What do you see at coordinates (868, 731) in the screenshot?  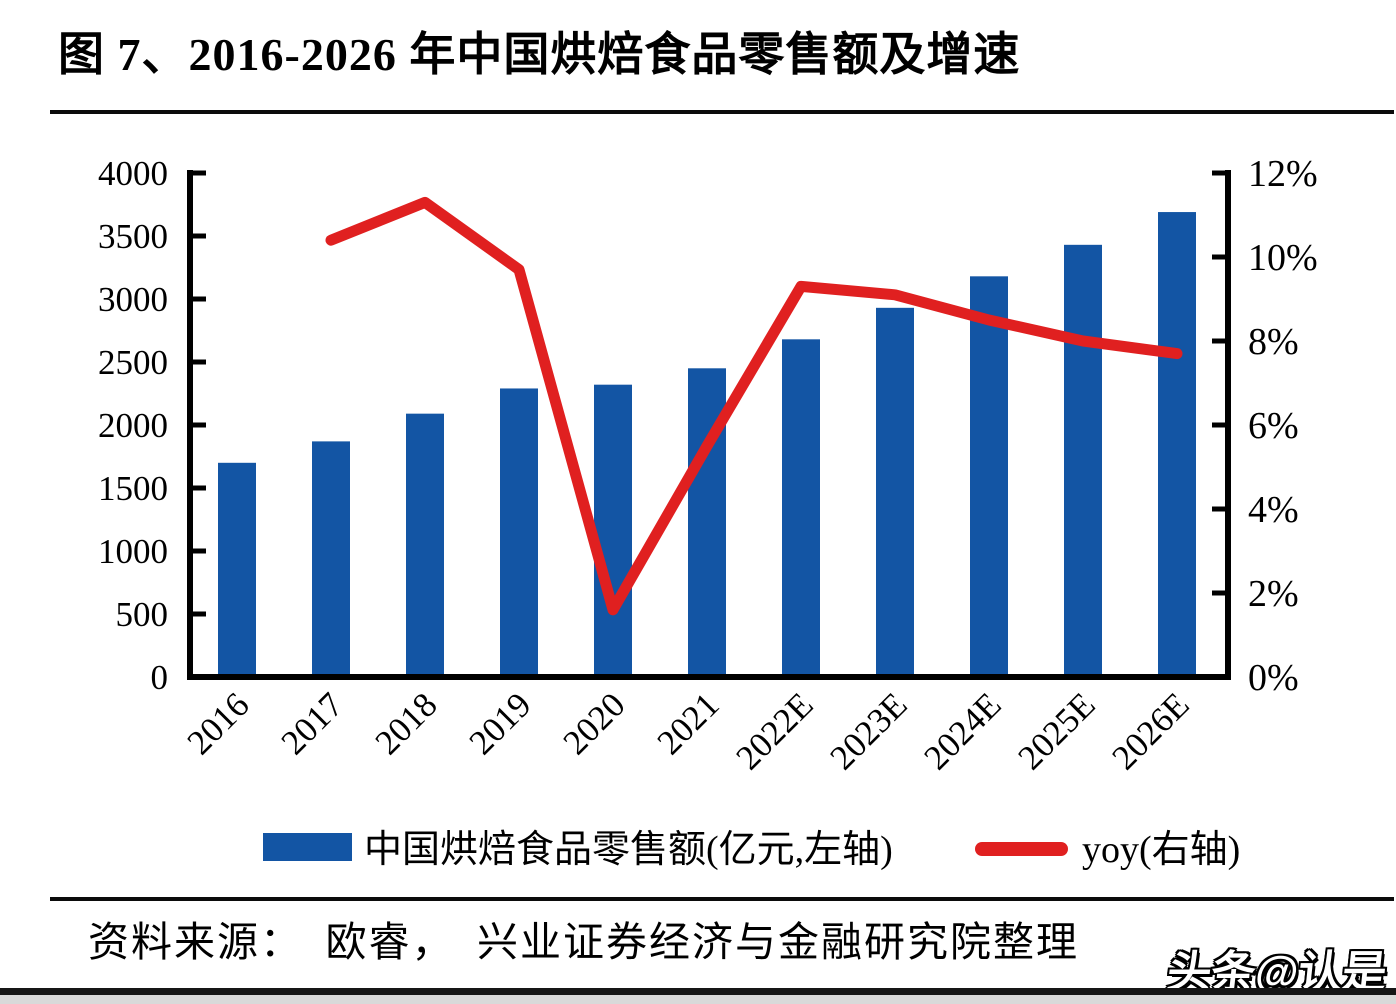 I see `x-axis-tick-label: 2023E` at bounding box center [868, 731].